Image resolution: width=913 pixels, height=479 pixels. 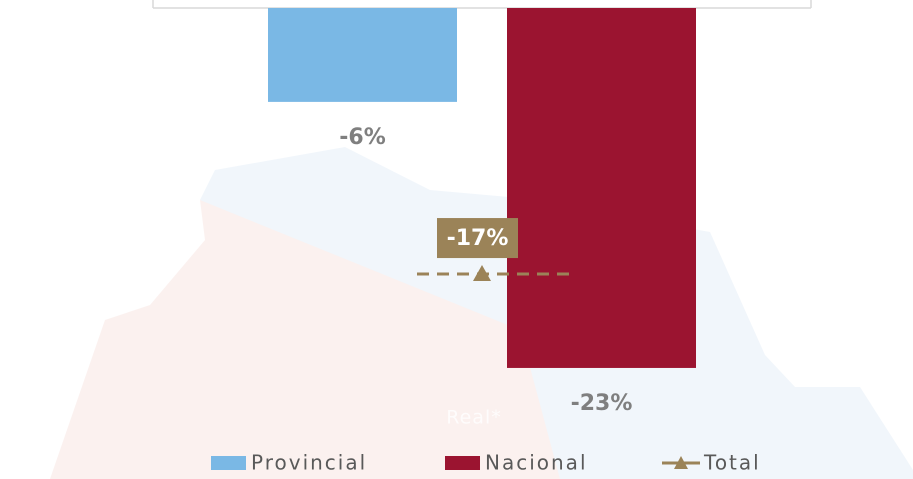 What do you see at coordinates (309, 463) in the screenshot?
I see `legend-label: Provincial` at bounding box center [309, 463].